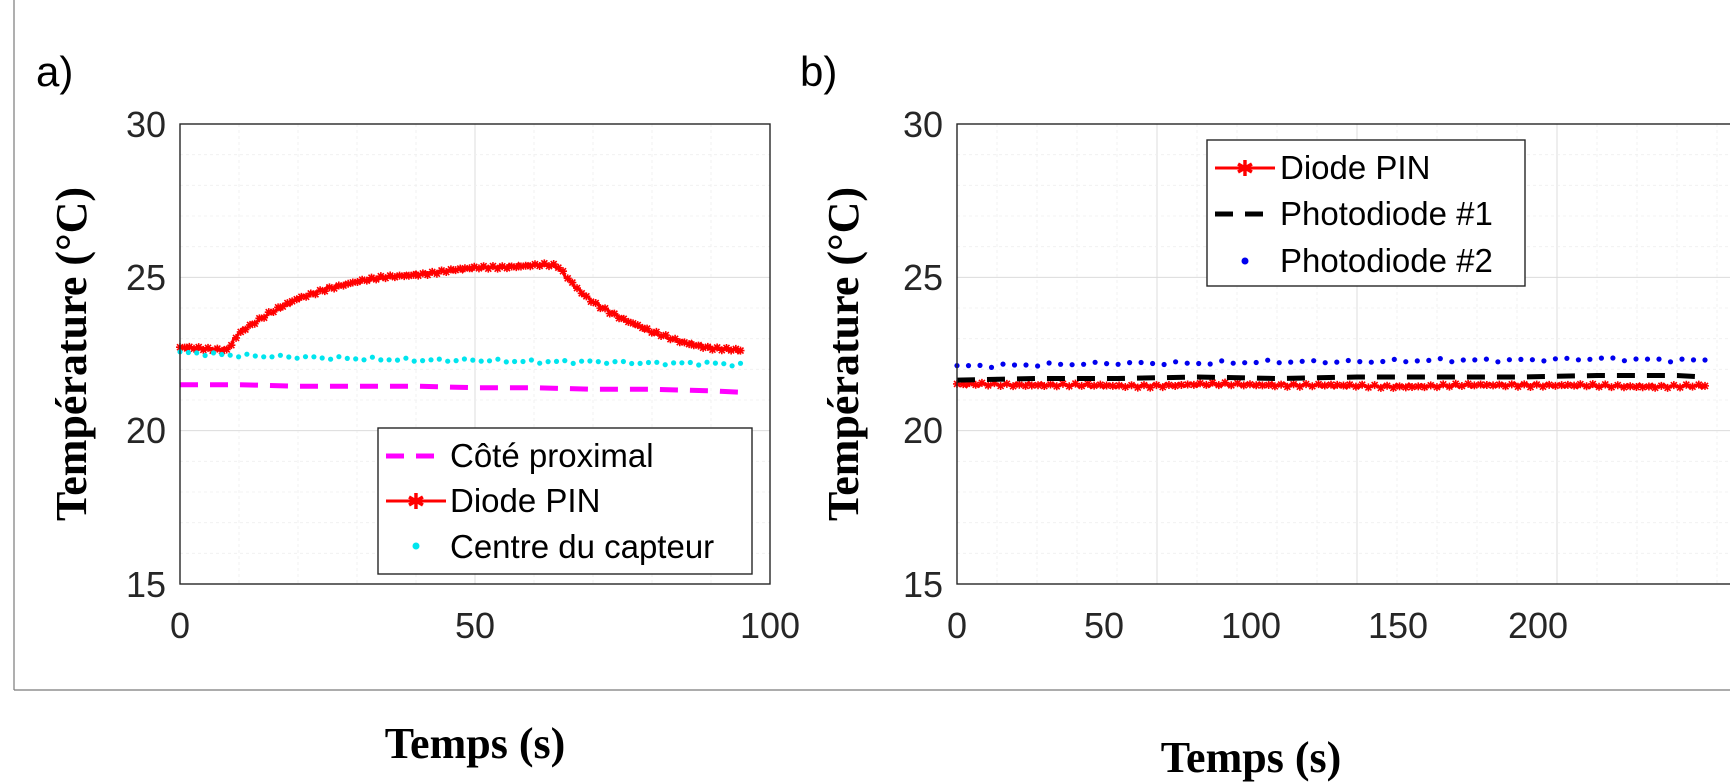 This screenshot has width=1730, height=783. Describe the element at coordinates (1386, 213) in the screenshot. I see `legend-entry-label: Photodiode #1` at that location.